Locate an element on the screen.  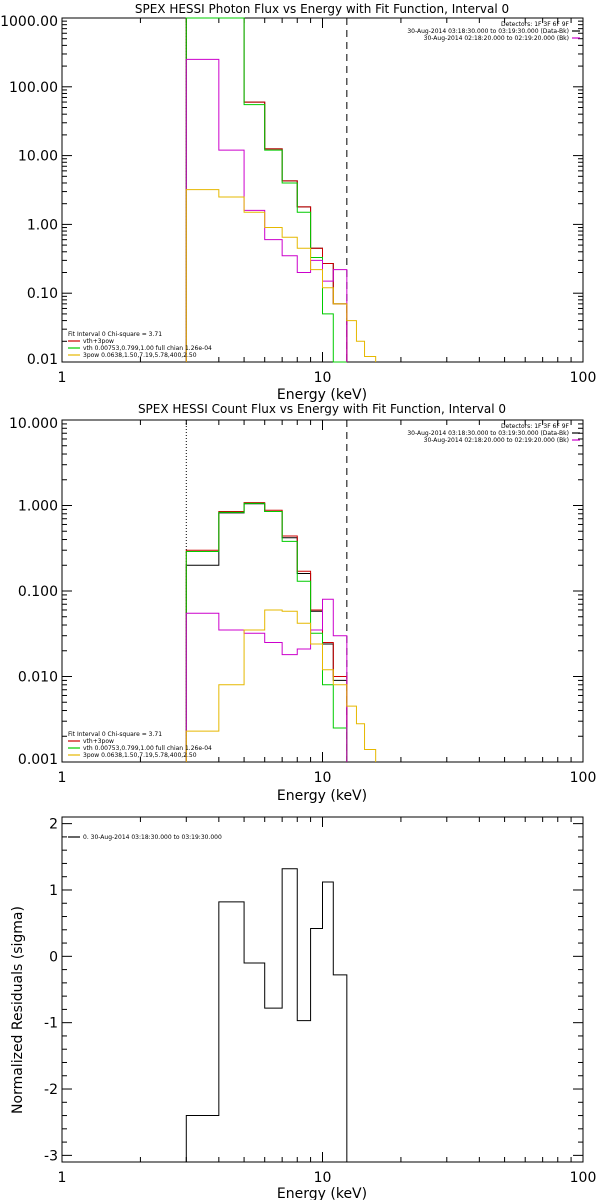
photon-flux-xlabel: Energy (keV) is located at coordinates (322, 395).